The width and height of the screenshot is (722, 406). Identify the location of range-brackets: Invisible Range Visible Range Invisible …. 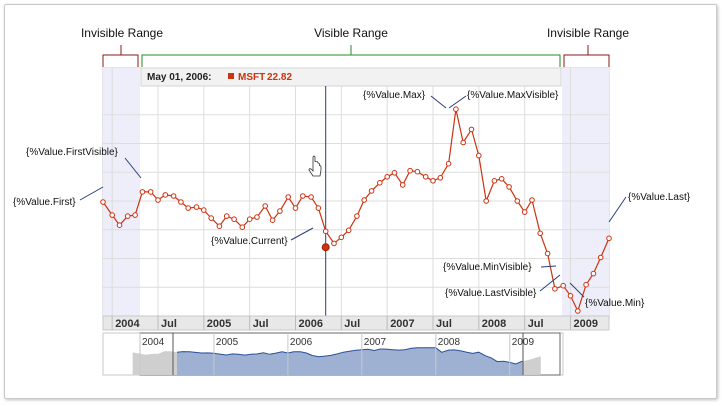
(355, 46).